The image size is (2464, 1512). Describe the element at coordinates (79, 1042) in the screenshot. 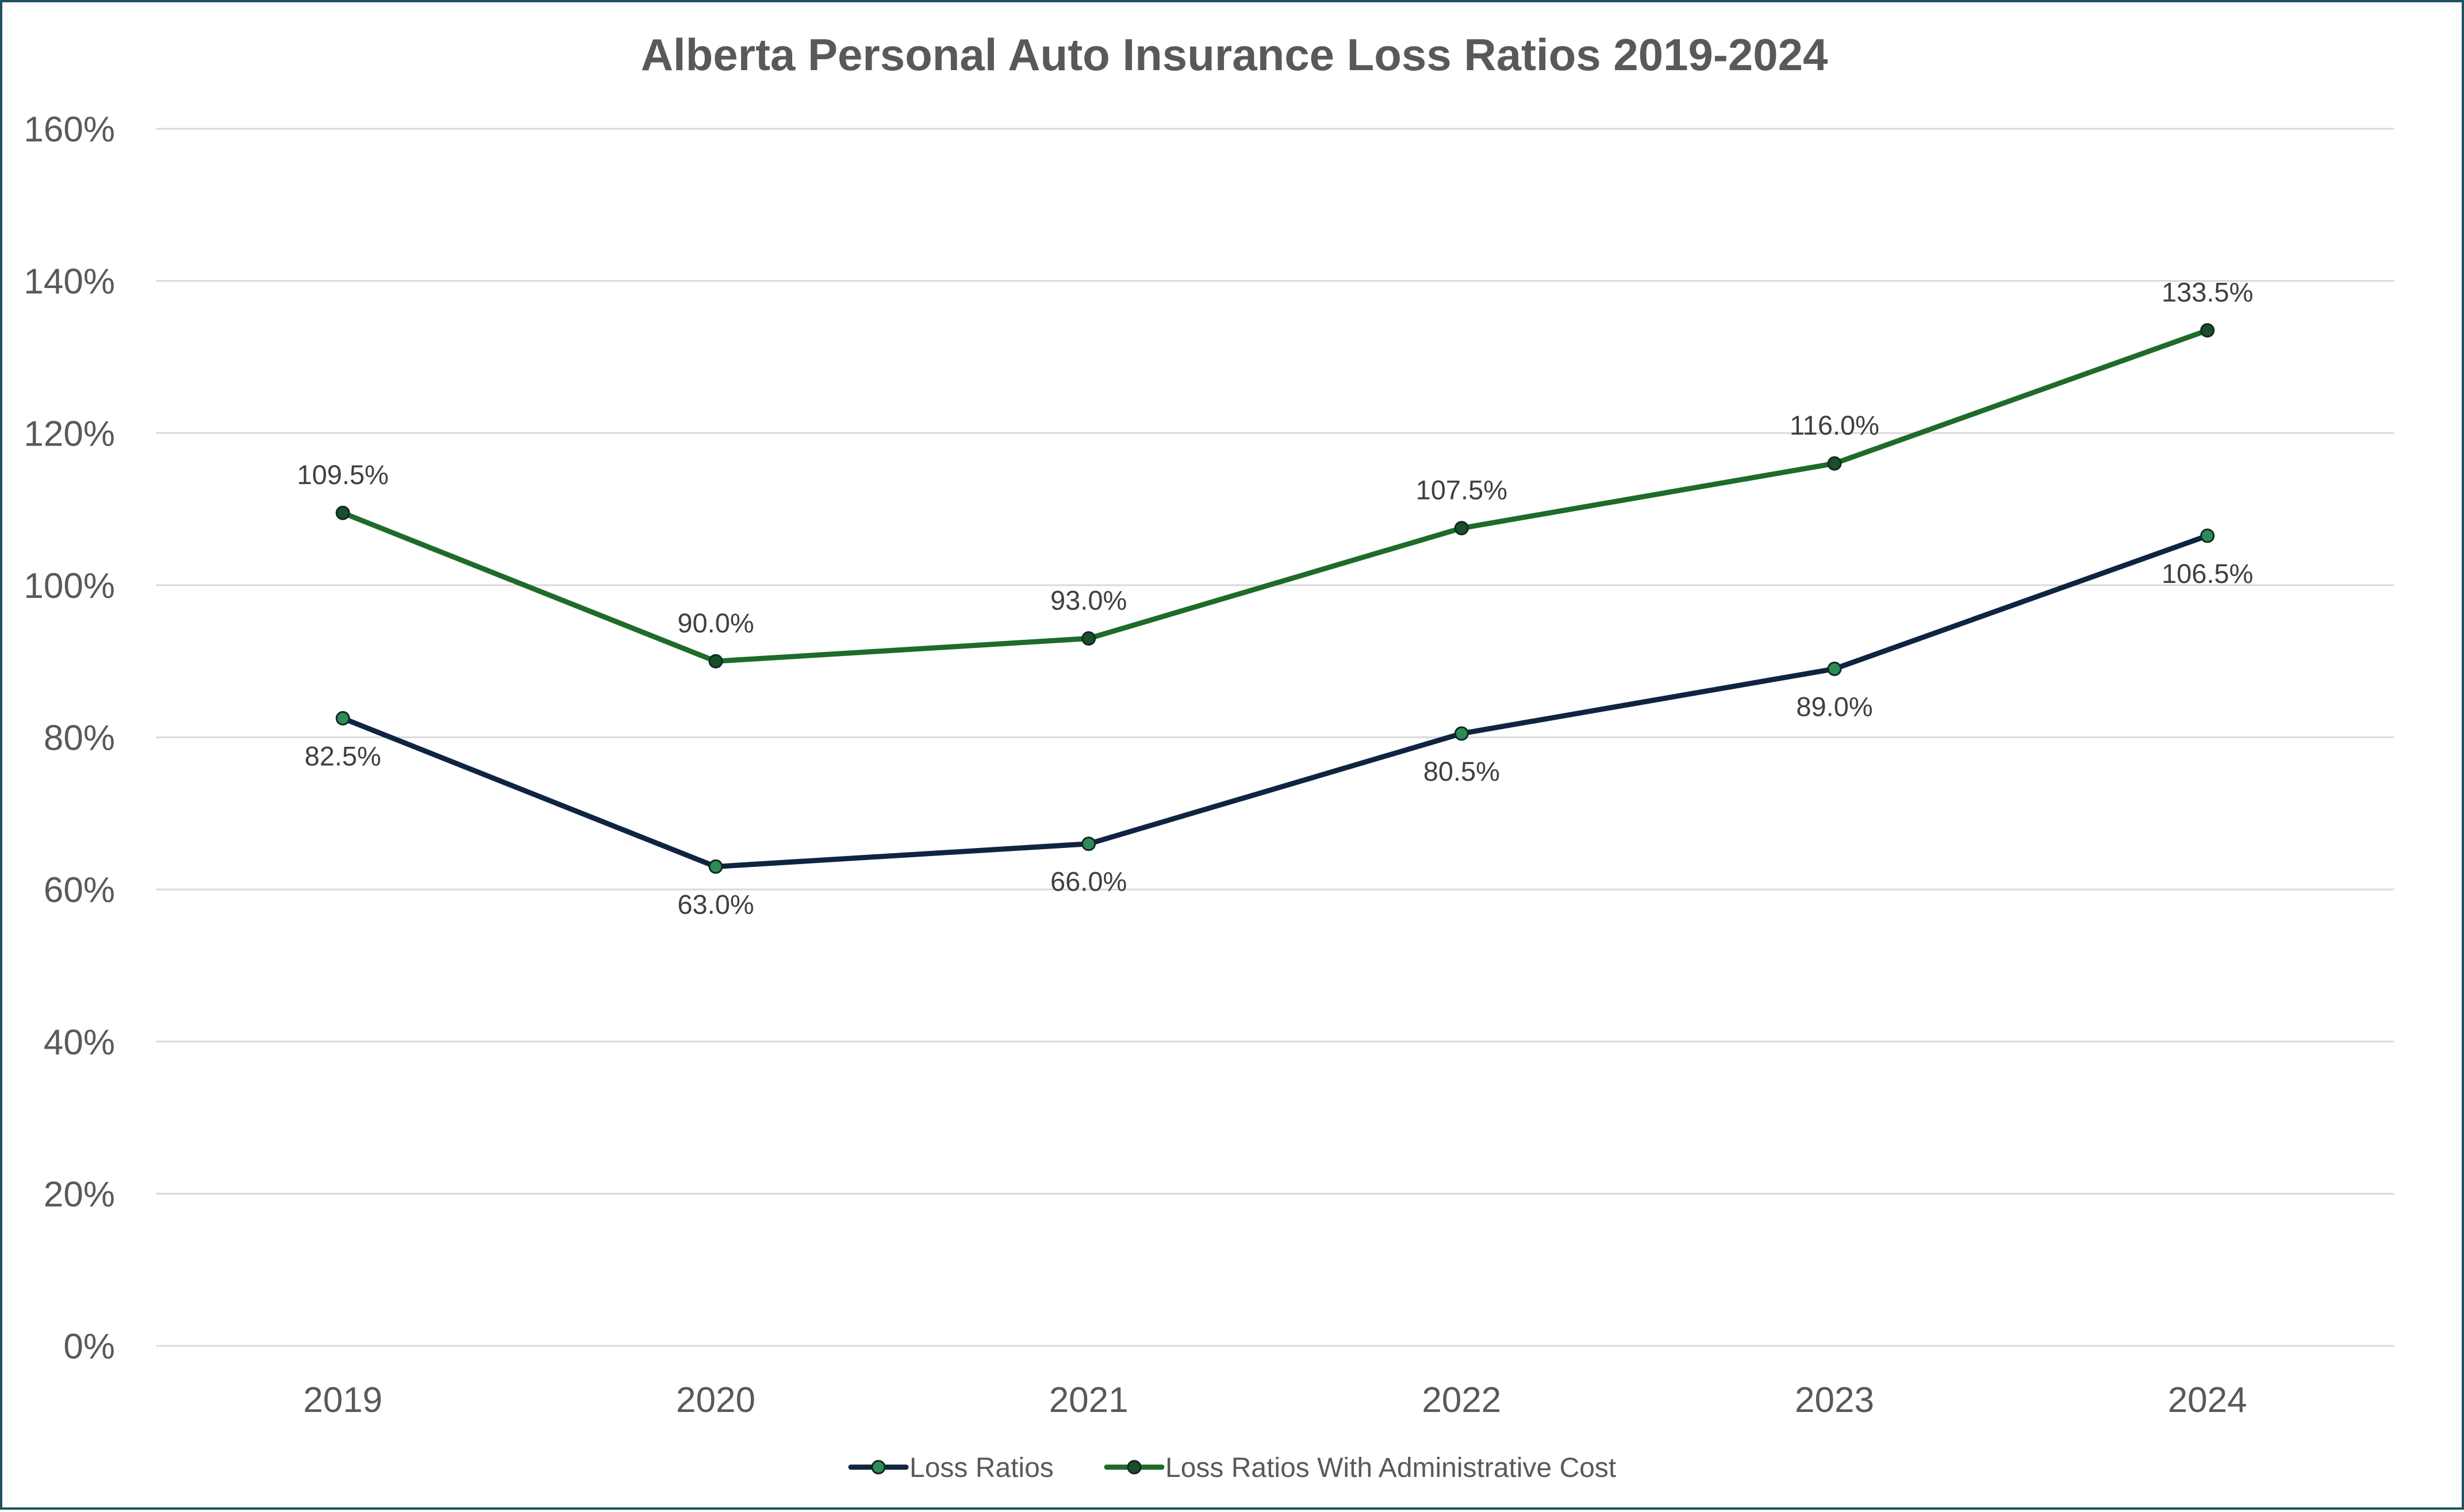

I see `y-tick-label-40: 40%` at that location.